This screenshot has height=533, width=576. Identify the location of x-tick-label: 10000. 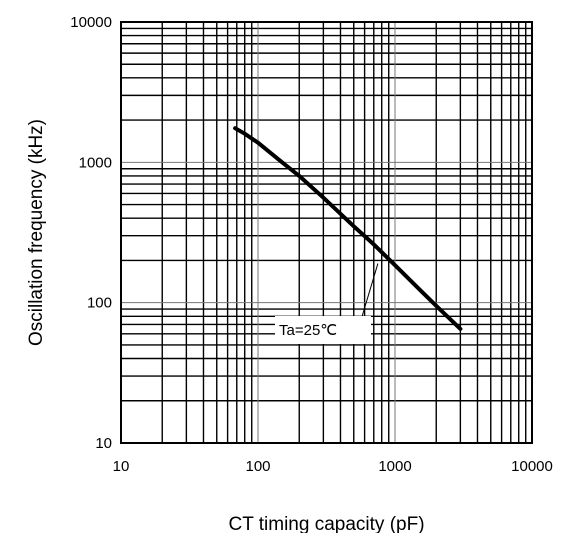
(532, 466).